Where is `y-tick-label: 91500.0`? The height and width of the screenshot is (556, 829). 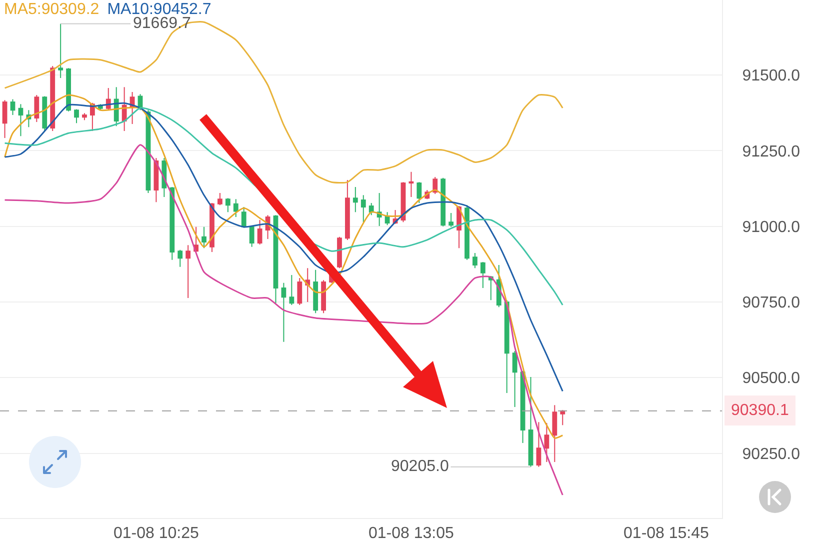 y-tick-label: 91500.0 is located at coordinates (771, 76).